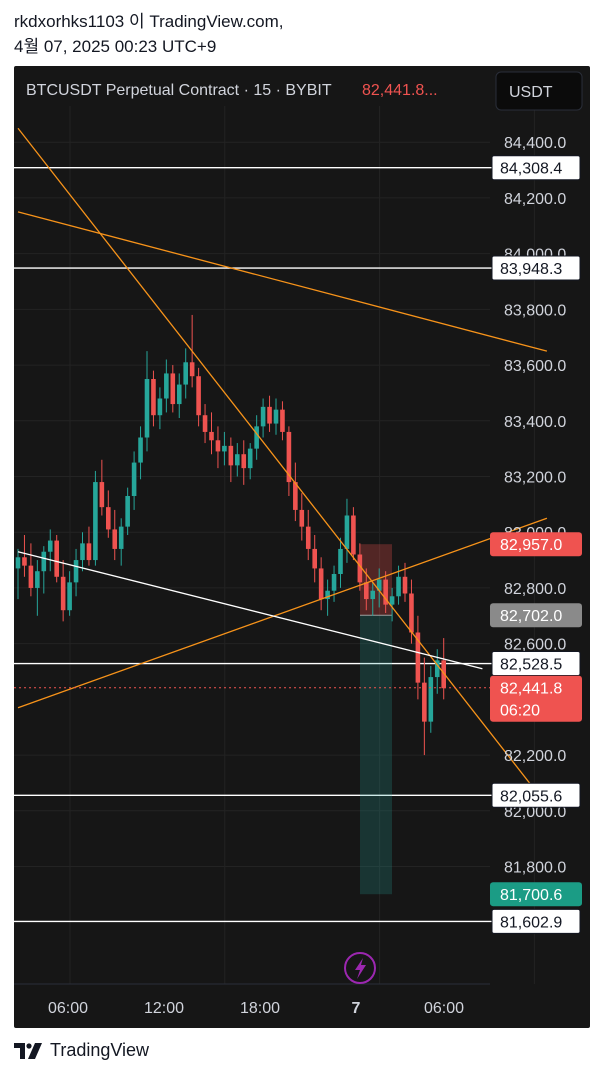 The image size is (604, 1080). What do you see at coordinates (356, 1008) in the screenshot?
I see `x-tick-label: 7` at bounding box center [356, 1008].